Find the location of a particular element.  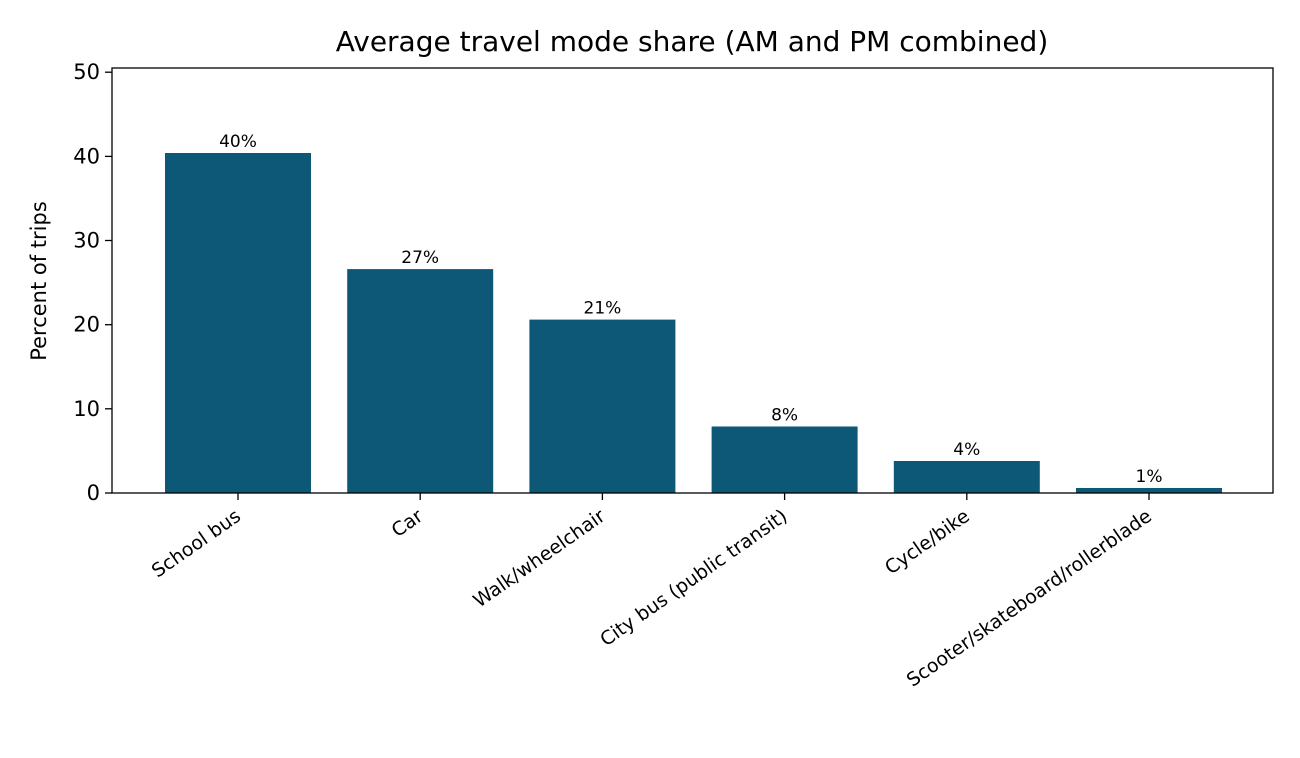

y-tick-label: 30 is located at coordinates (86, 241).